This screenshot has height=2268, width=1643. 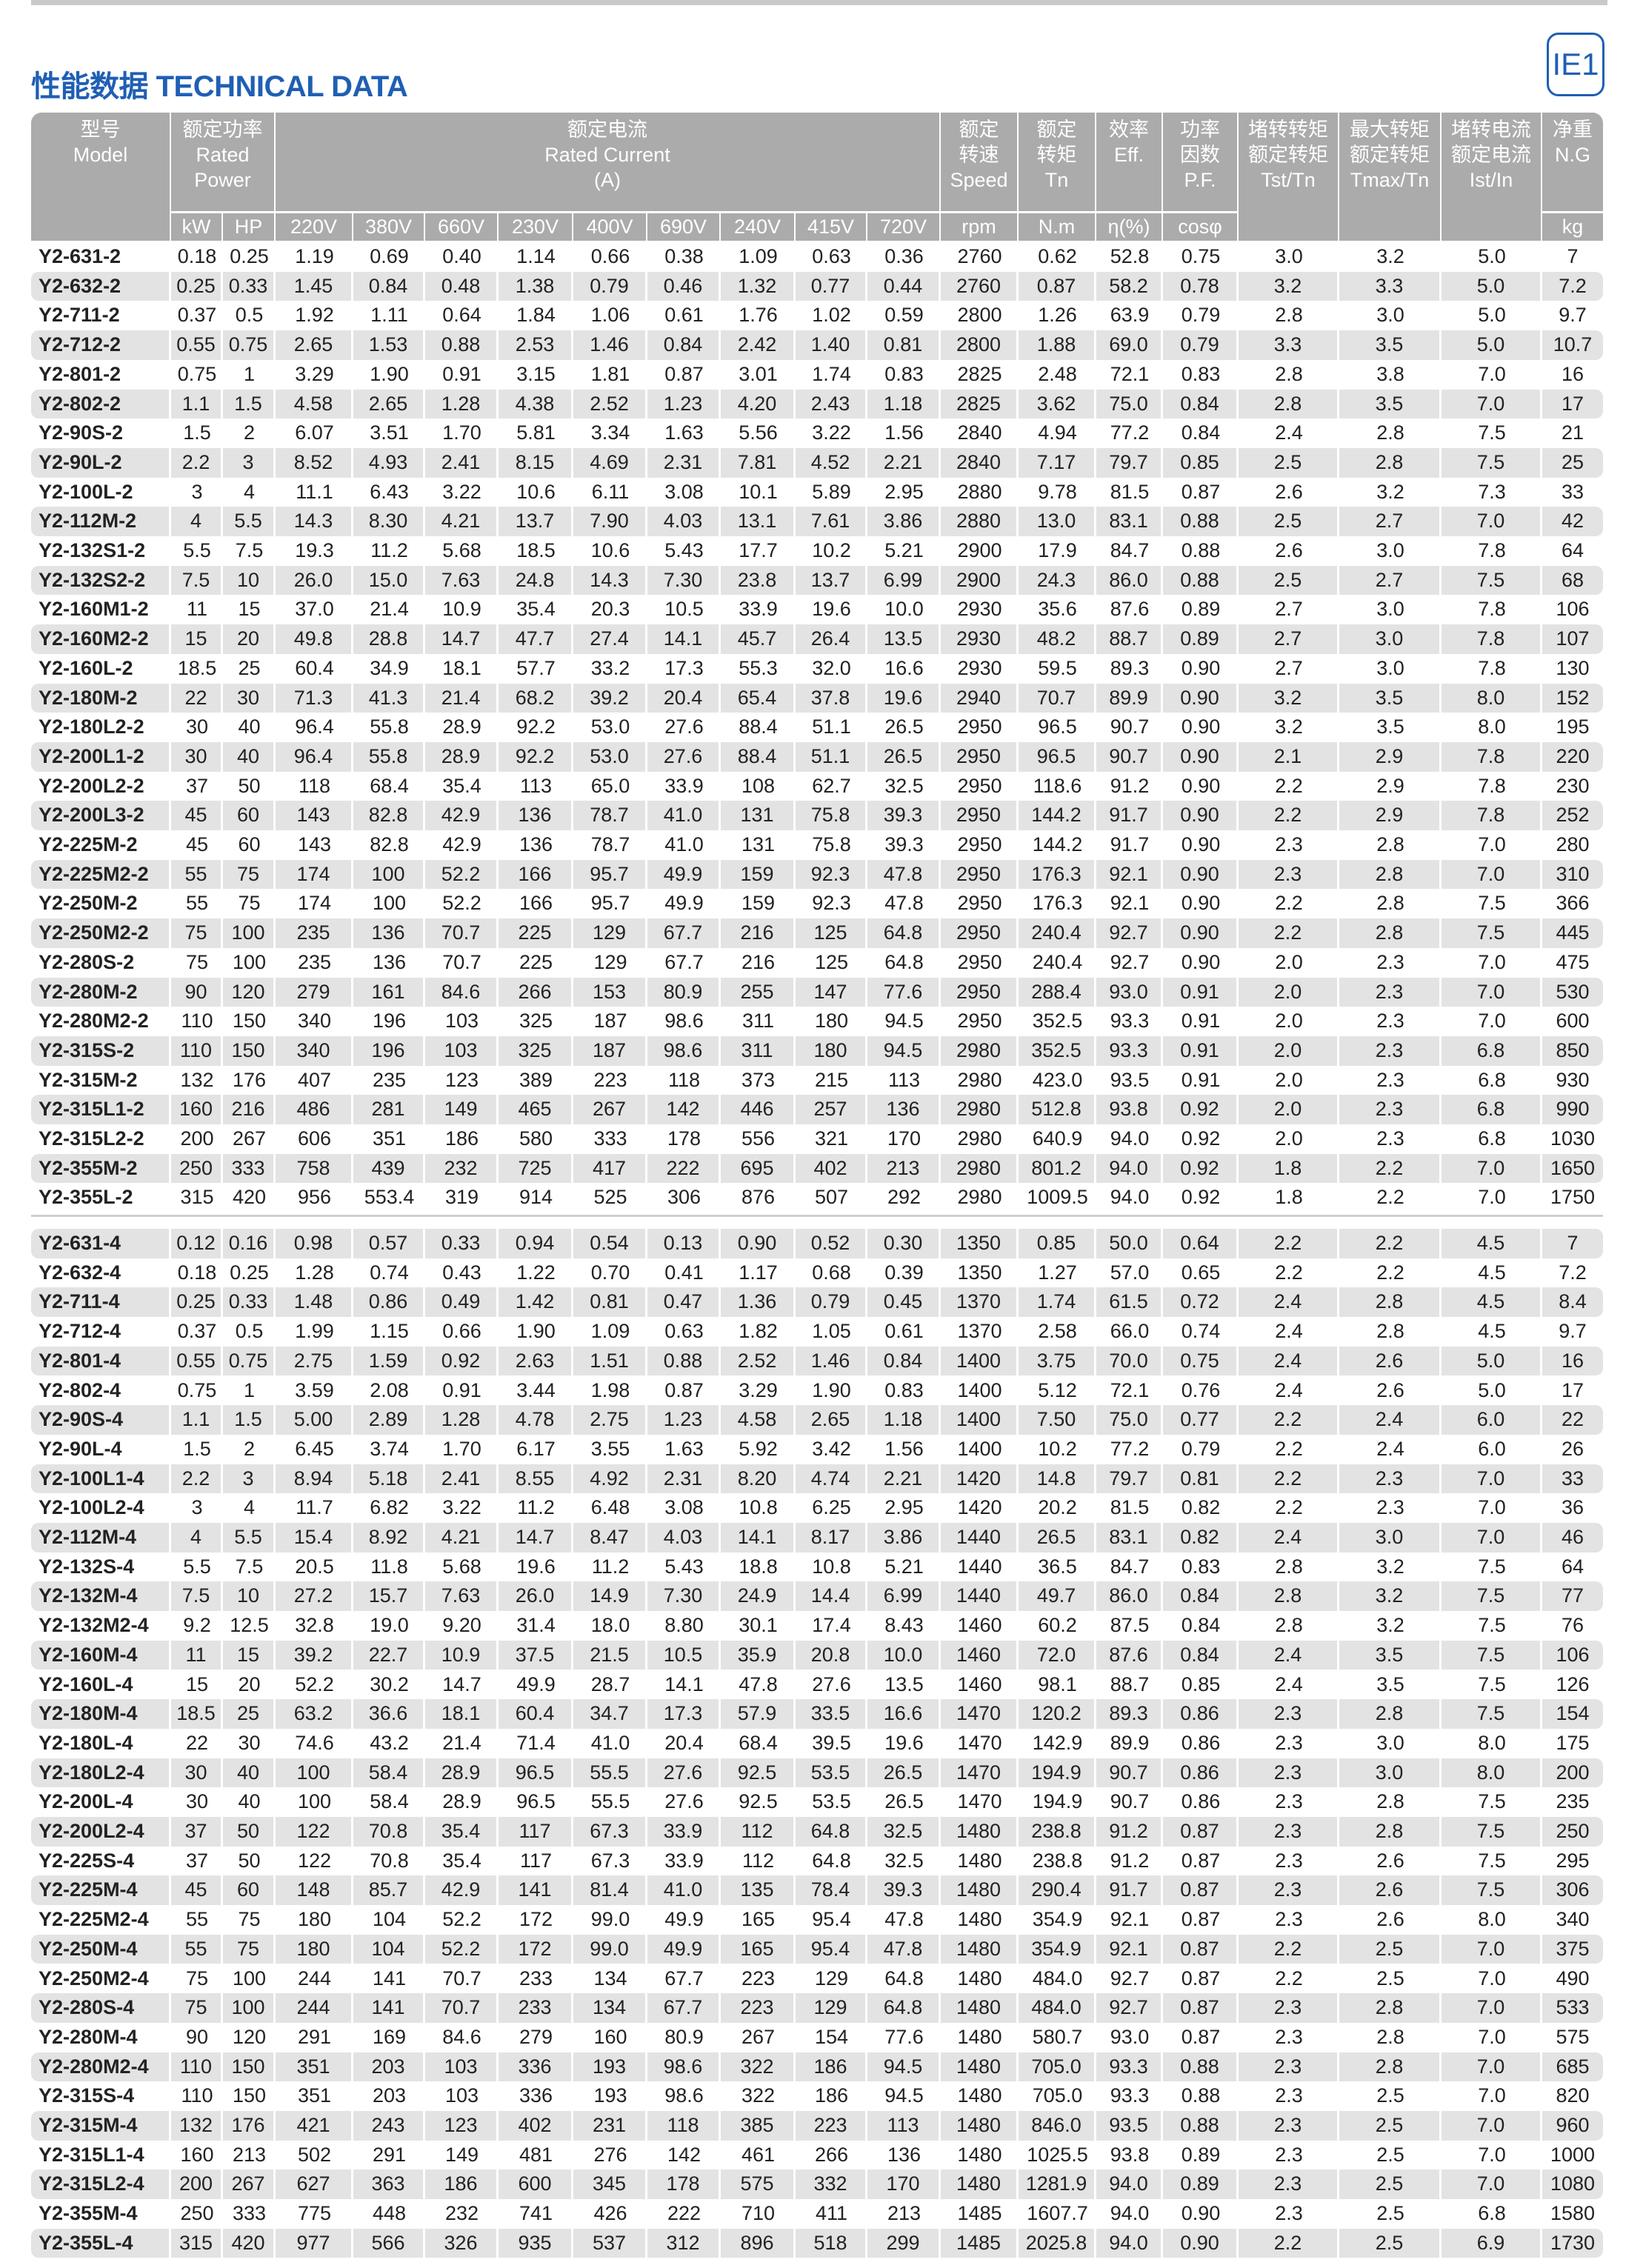 I want to click on value-cell: 5.0, so click(x=1492, y=1389).